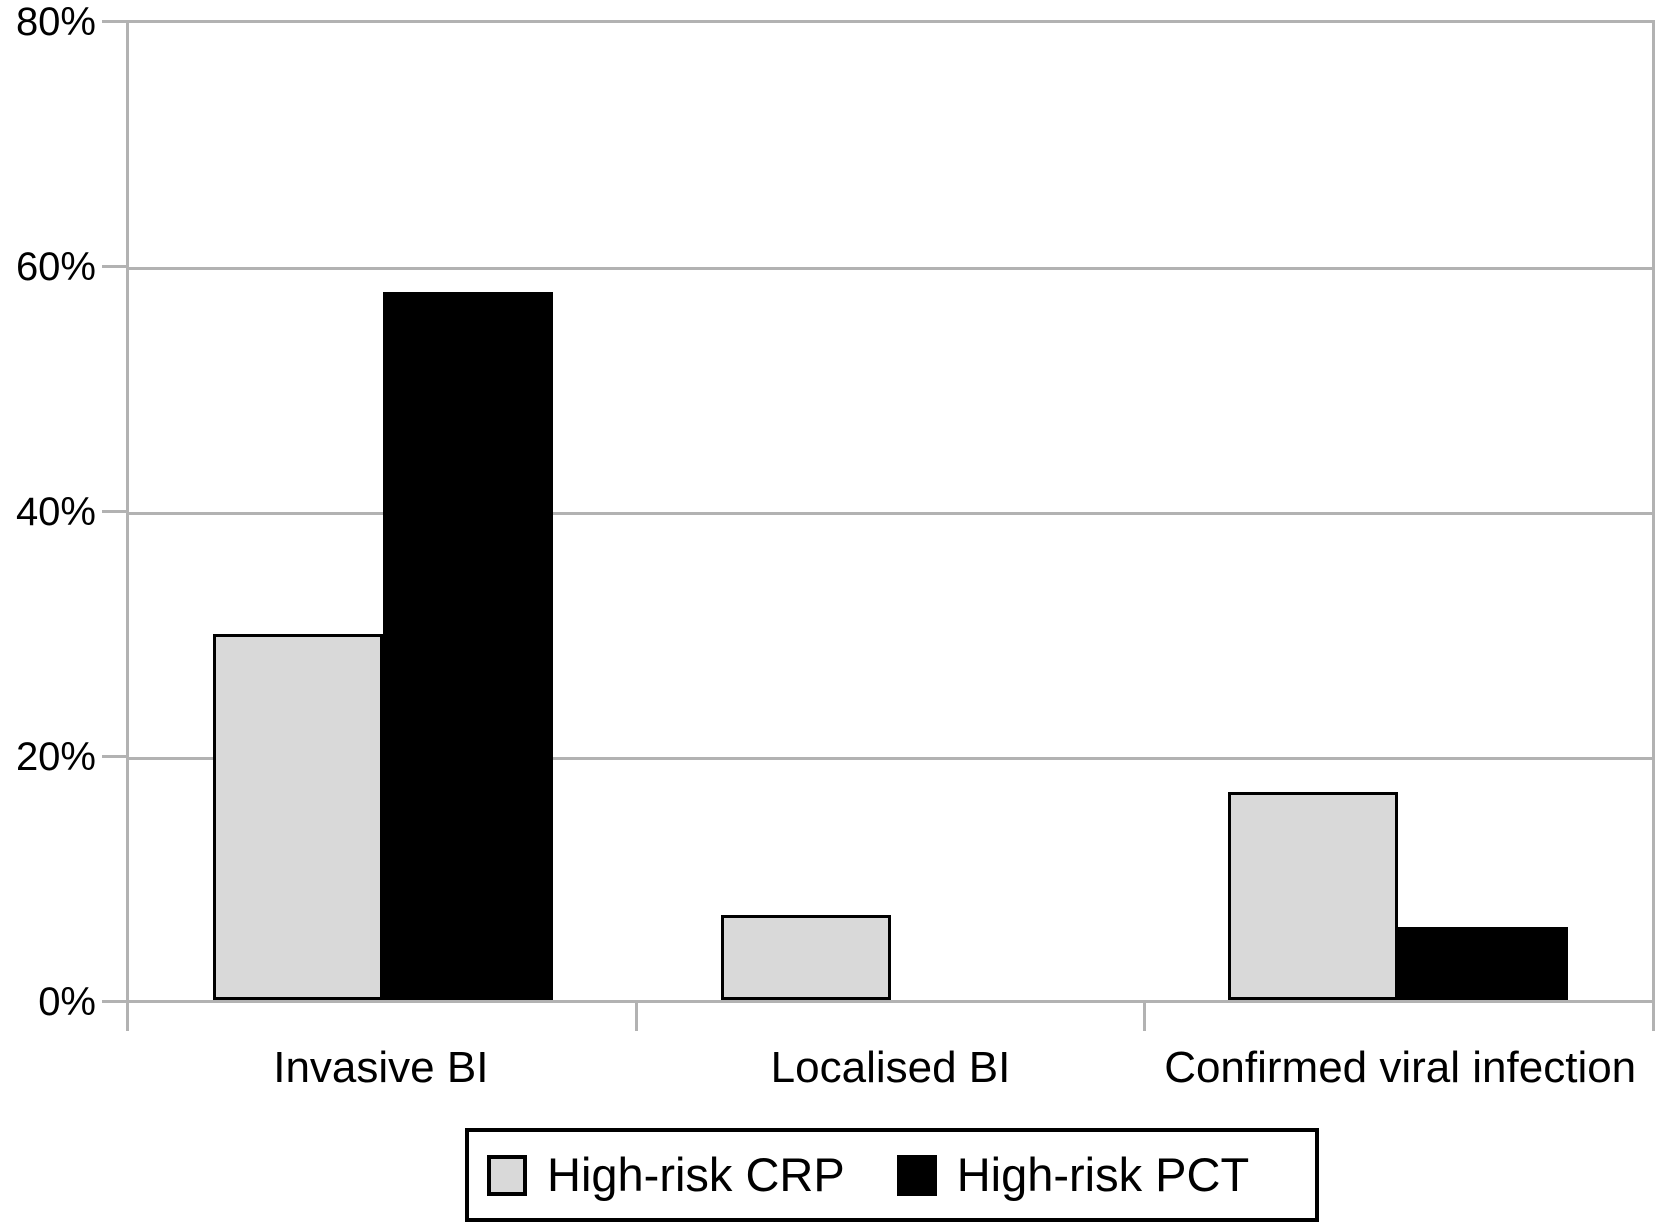 Image resolution: width=1657 pixels, height=1225 pixels. Describe the element at coordinates (381, 1067) in the screenshot. I see `x-axis-label-invasive-bi: Invasive BI` at that location.